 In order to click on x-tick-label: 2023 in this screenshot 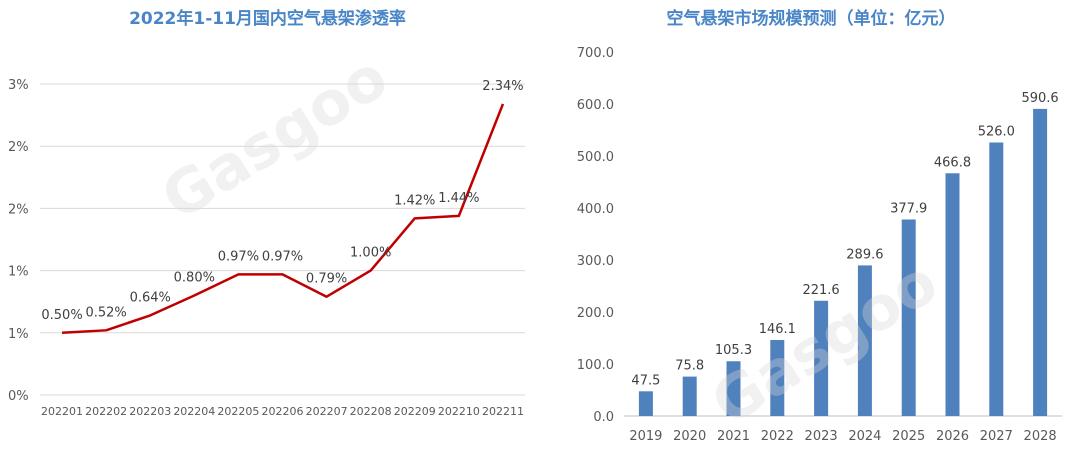, I will do `click(821, 436)`.